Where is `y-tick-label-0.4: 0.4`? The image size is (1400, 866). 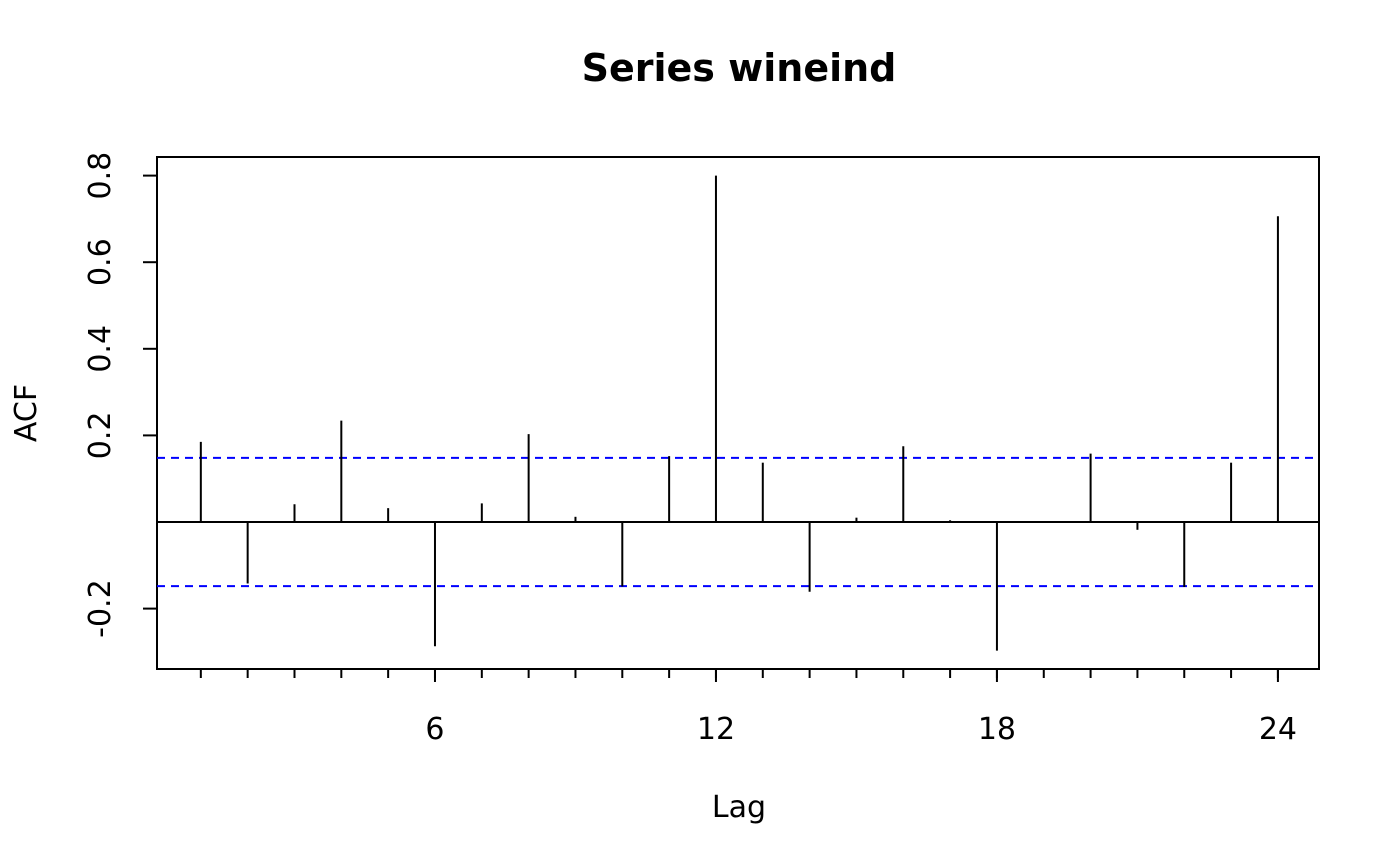
y-tick-label-0.4: 0.4 is located at coordinates (100, 349).